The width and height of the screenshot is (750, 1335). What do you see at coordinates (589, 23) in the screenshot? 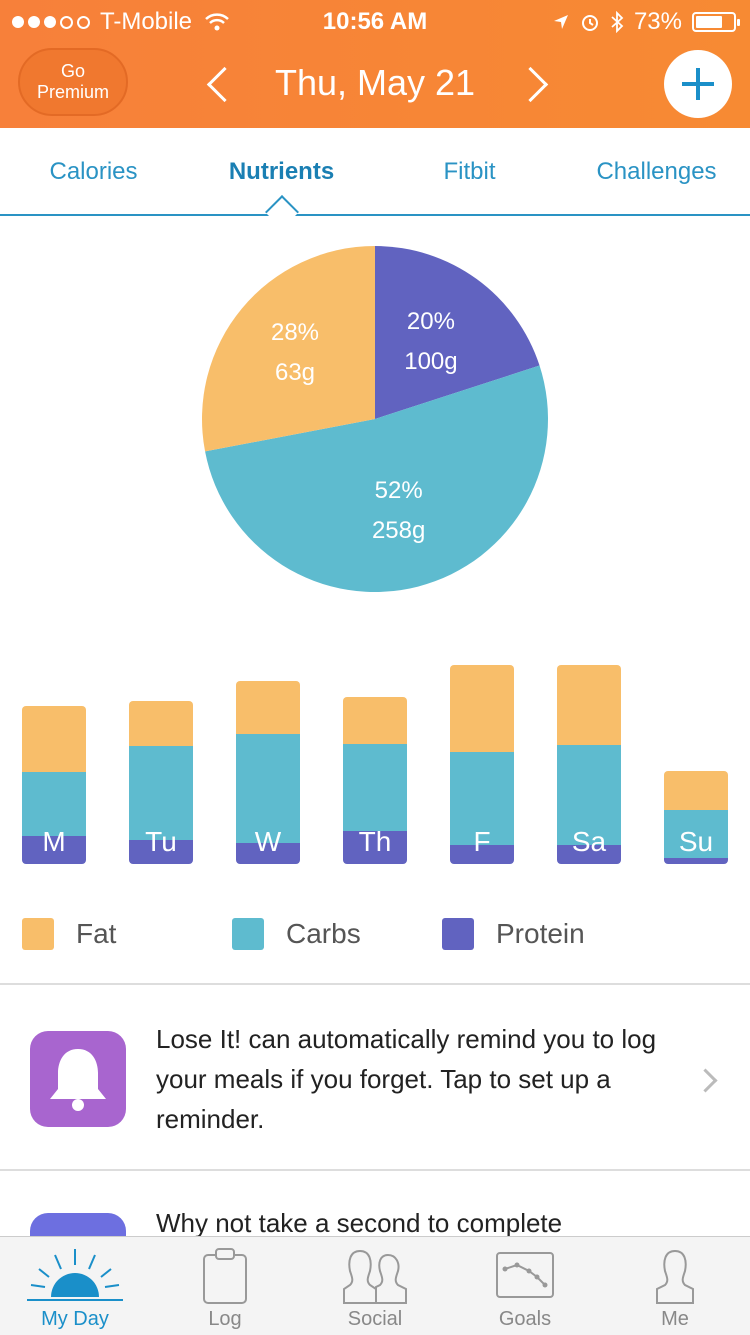
I see `alarm-icon` at bounding box center [589, 23].